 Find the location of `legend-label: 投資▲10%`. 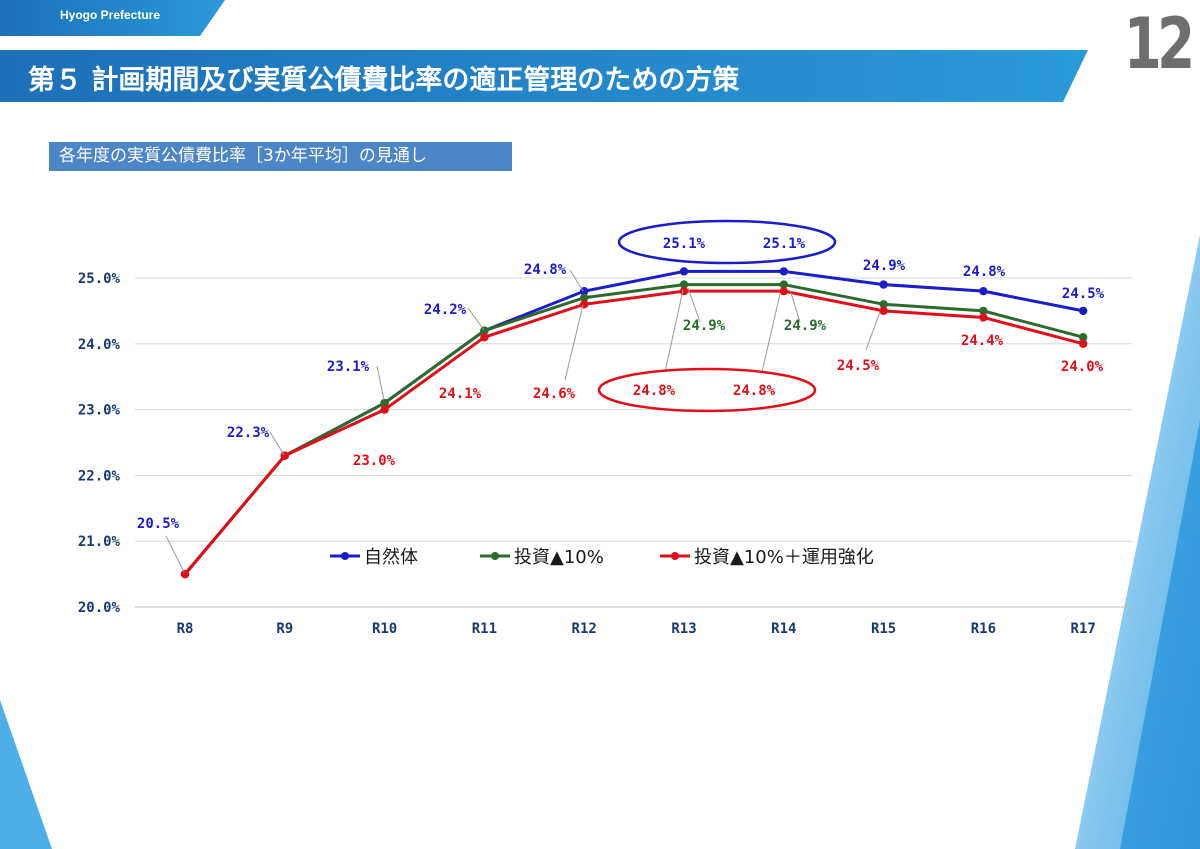

legend-label: 投資▲10% is located at coordinates (559, 557).